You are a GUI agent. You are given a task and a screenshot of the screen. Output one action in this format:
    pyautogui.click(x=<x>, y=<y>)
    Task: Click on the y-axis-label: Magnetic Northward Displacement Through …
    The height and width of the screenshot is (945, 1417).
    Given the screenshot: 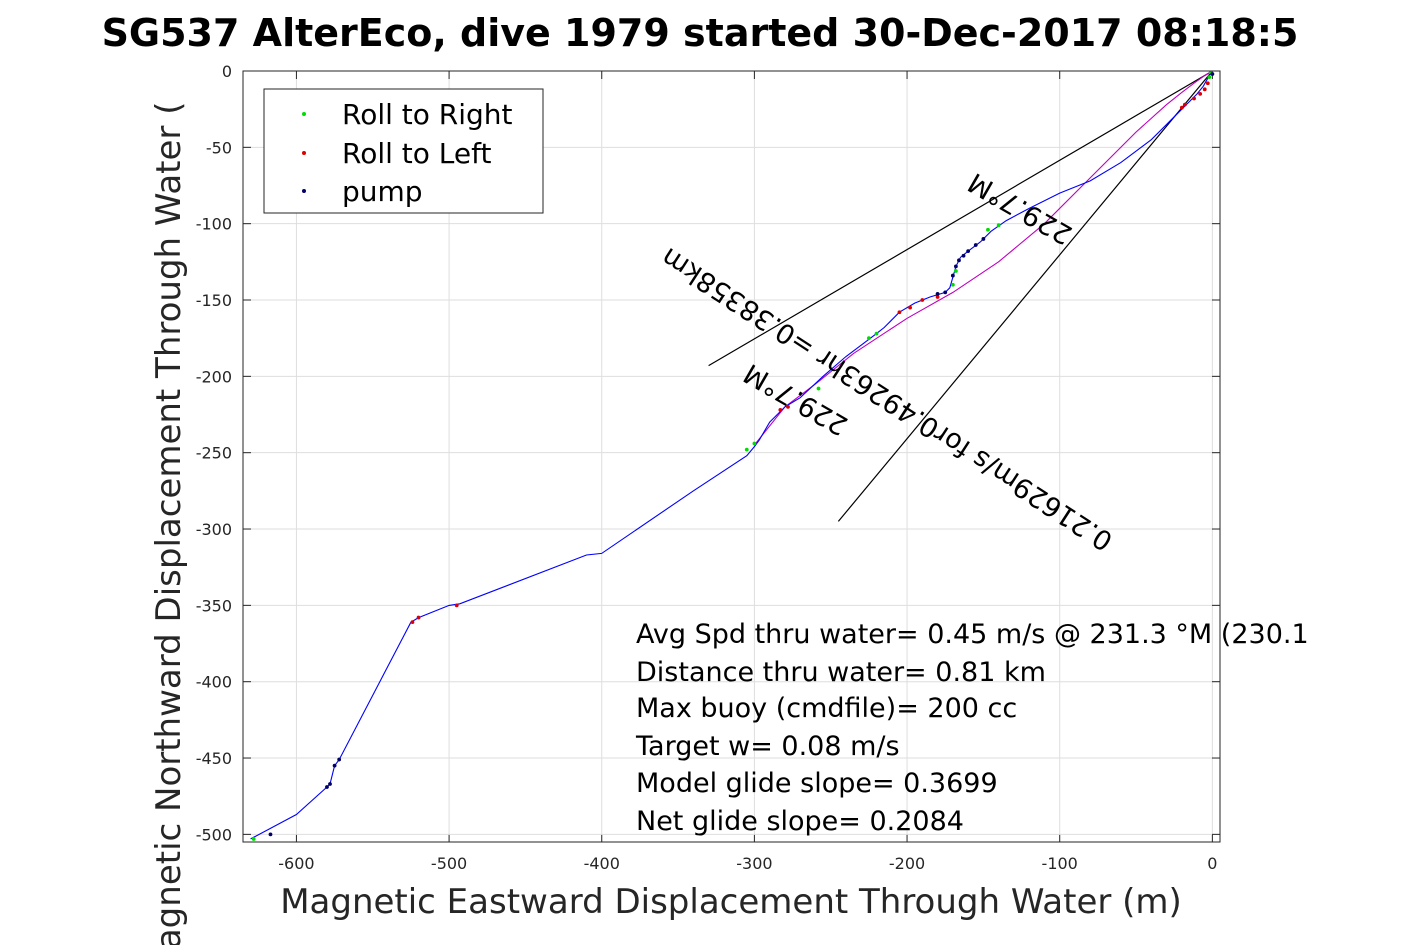 What is the action you would take?
    pyautogui.click(x=169, y=523)
    